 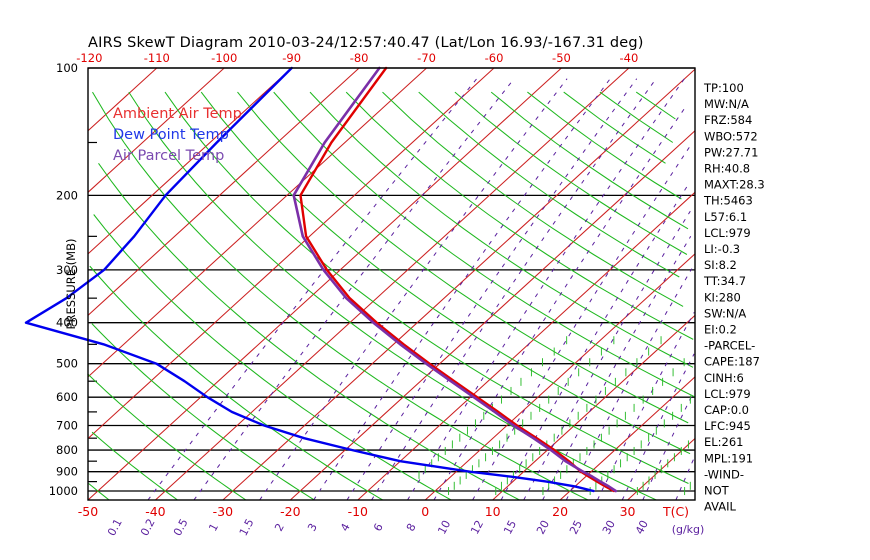 I want to click on mixing-ratio-tick: 15, so click(x=510, y=527).